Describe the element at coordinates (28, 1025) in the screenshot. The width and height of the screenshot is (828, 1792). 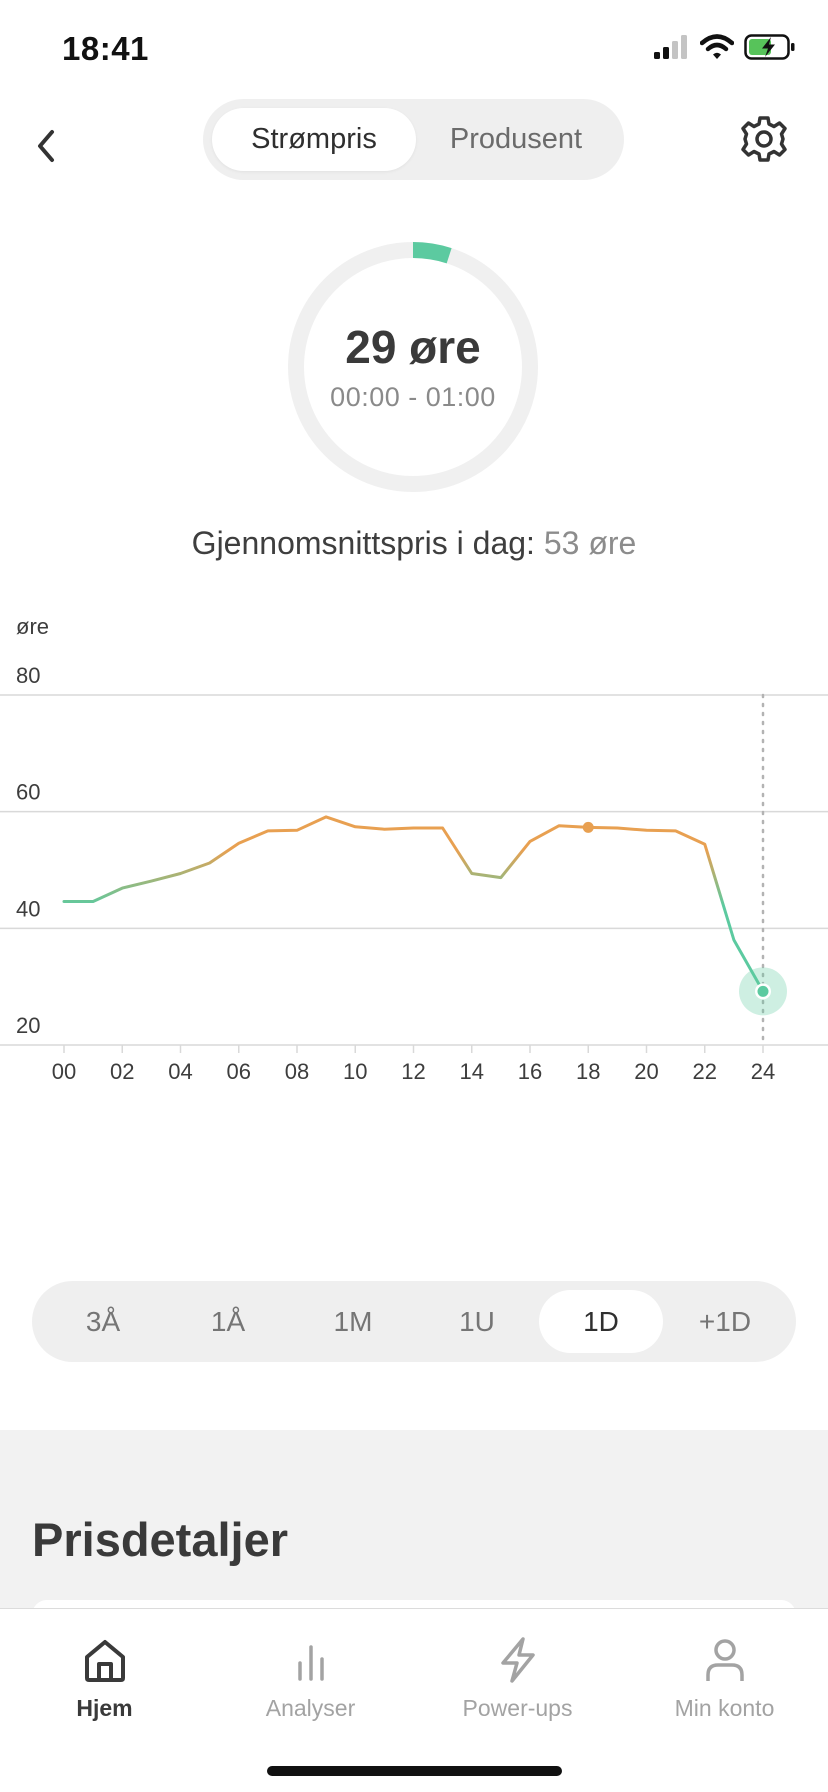
I see `y-tick-label: 20` at that location.